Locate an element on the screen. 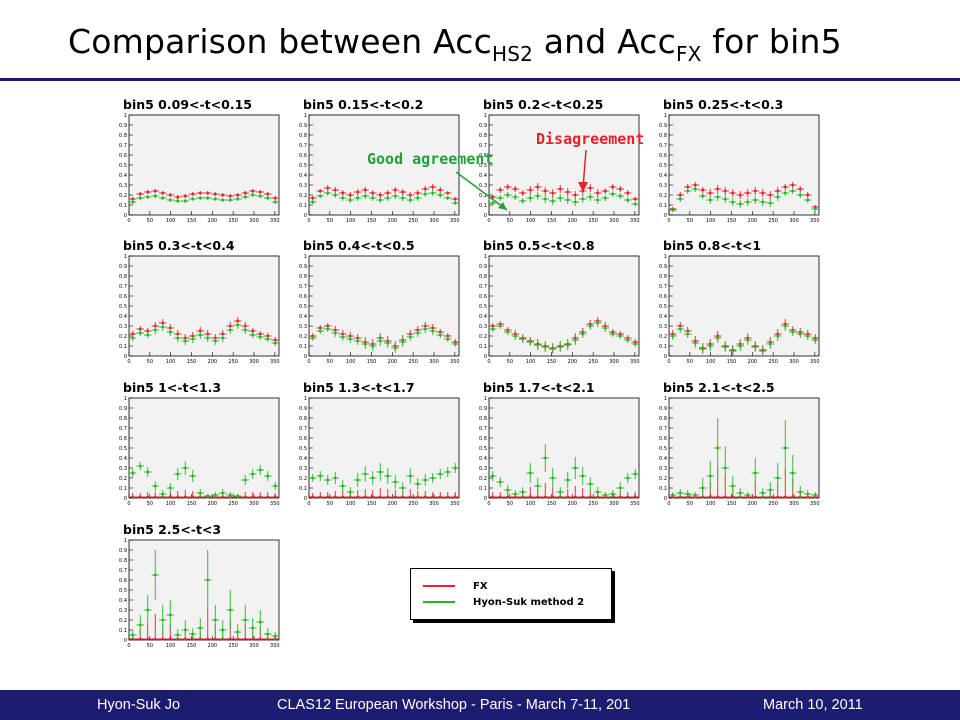 Image resolution: width=960 pixels, height=720 pixels. y-tick-label: 0 is located at coordinates (485, 357).